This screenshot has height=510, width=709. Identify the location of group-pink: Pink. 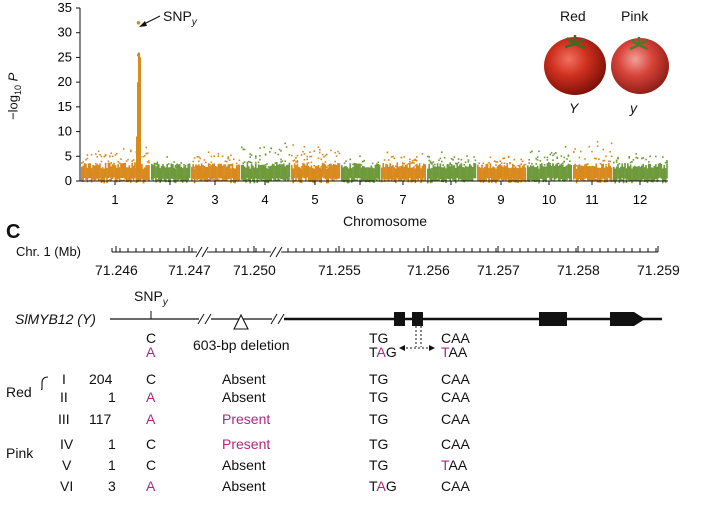
(20, 453).